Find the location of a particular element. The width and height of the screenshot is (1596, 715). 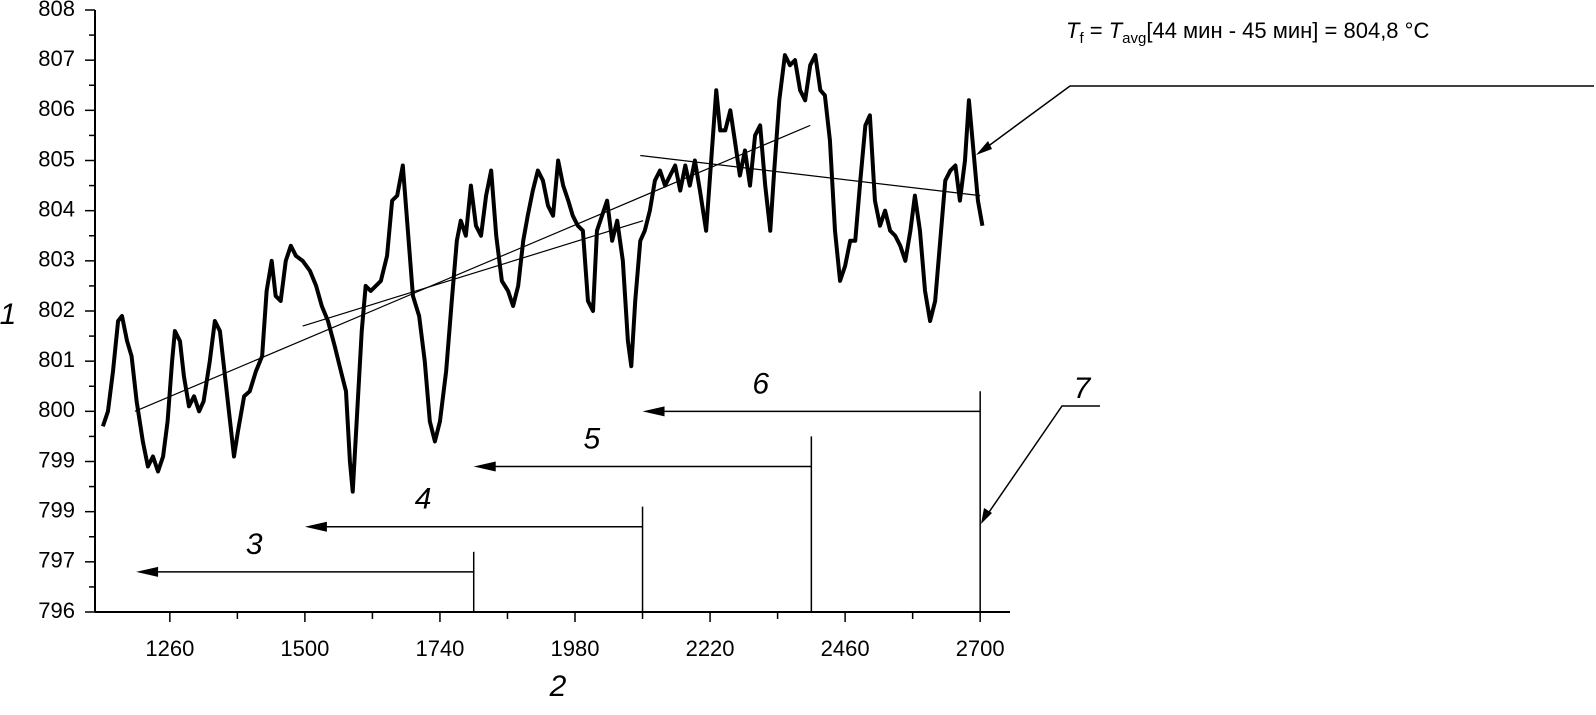

x-tick-label: 1980 is located at coordinates (575, 648).